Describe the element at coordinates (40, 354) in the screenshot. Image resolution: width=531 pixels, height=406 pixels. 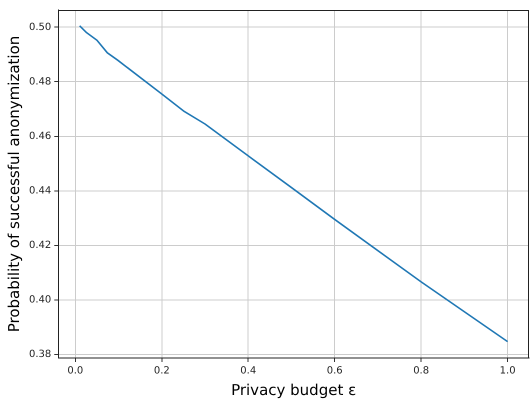
I see `y-tick-label: 0.38` at that location.